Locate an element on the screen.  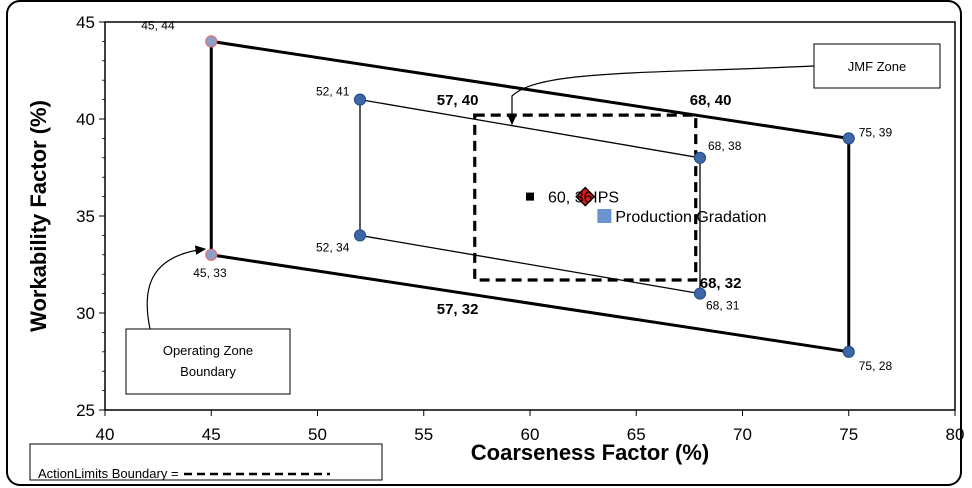
x-tick-label: 80 is located at coordinates (955, 434).